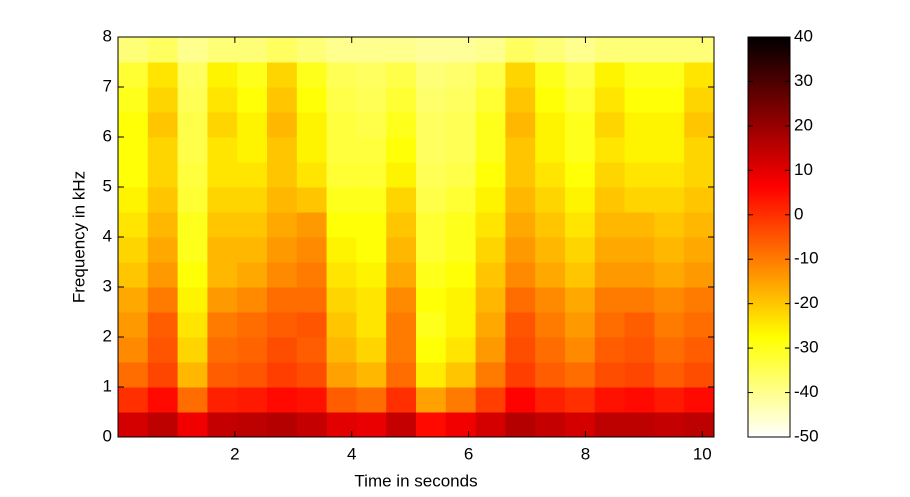 This screenshot has width=910, height=497. I want to click on colorbar-tick-label: 40, so click(803, 35).